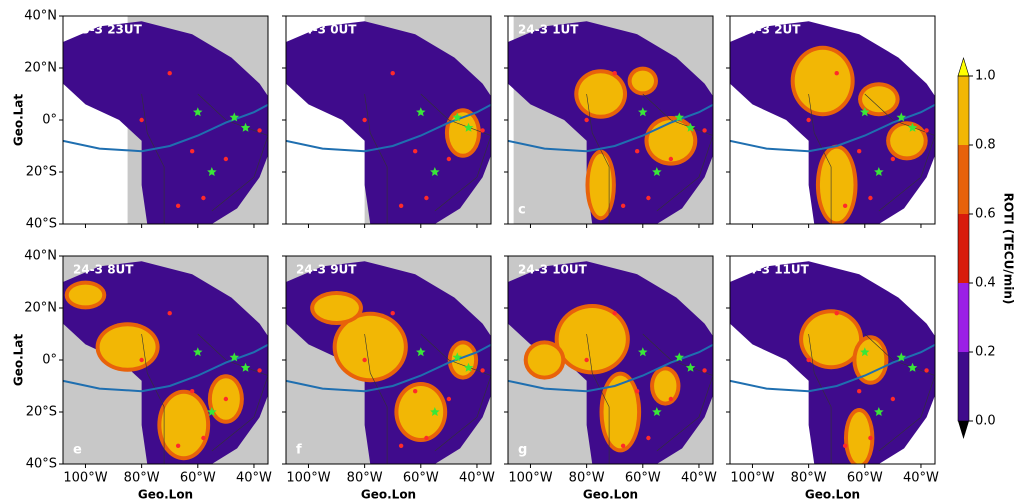 Image resolution: width=1025 pixels, height=499 pixels. What do you see at coordinates (40, 256) in the screenshot?
I see `y-tick-label: 40°N` at bounding box center [40, 256].